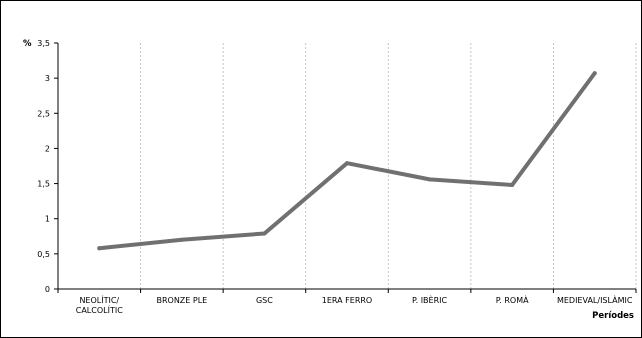  I want to click on x-tick-label: NEOLÍTIC/CALCOLÍTIC, so click(99, 304).